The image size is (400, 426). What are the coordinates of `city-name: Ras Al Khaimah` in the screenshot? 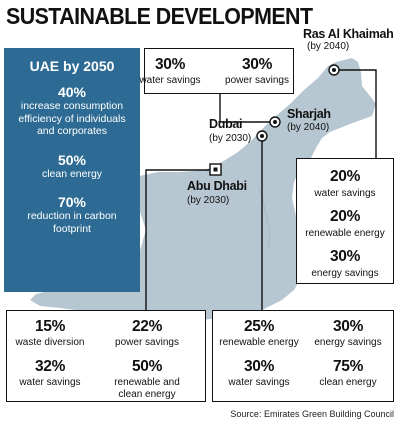 It's located at (348, 34).